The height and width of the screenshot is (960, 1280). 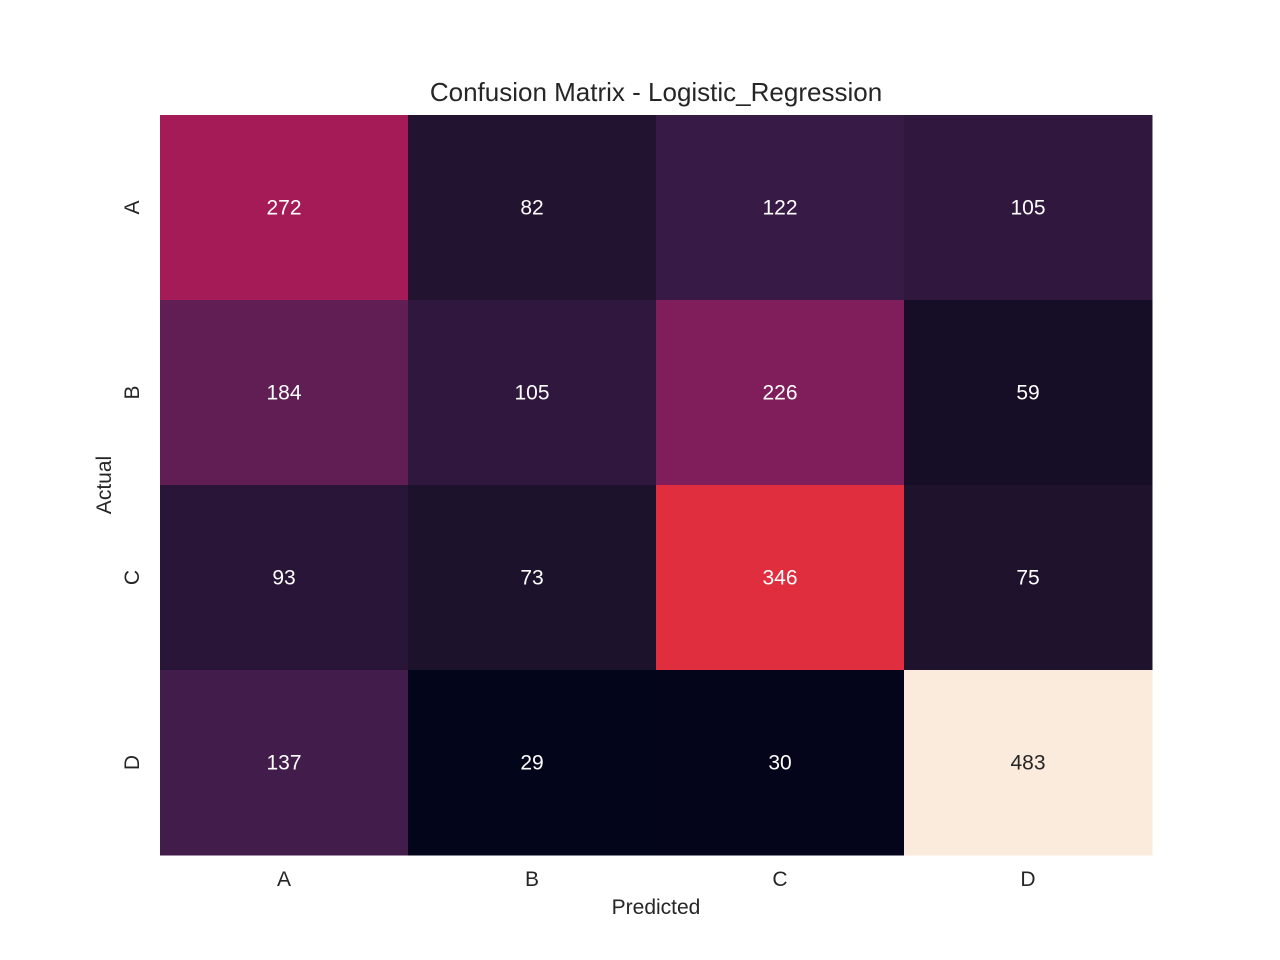 I want to click on heatmap-cell-c-a, so click(x=284, y=578).